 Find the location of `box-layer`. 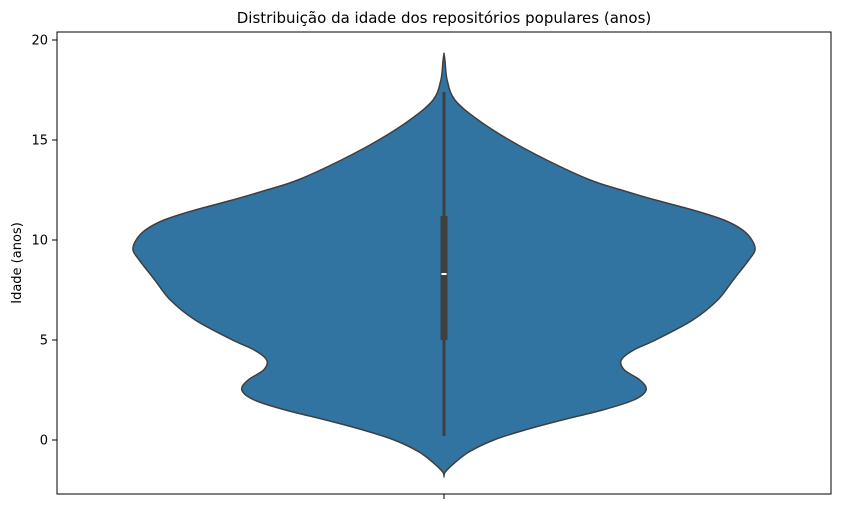

box-layer is located at coordinates (444, 264).